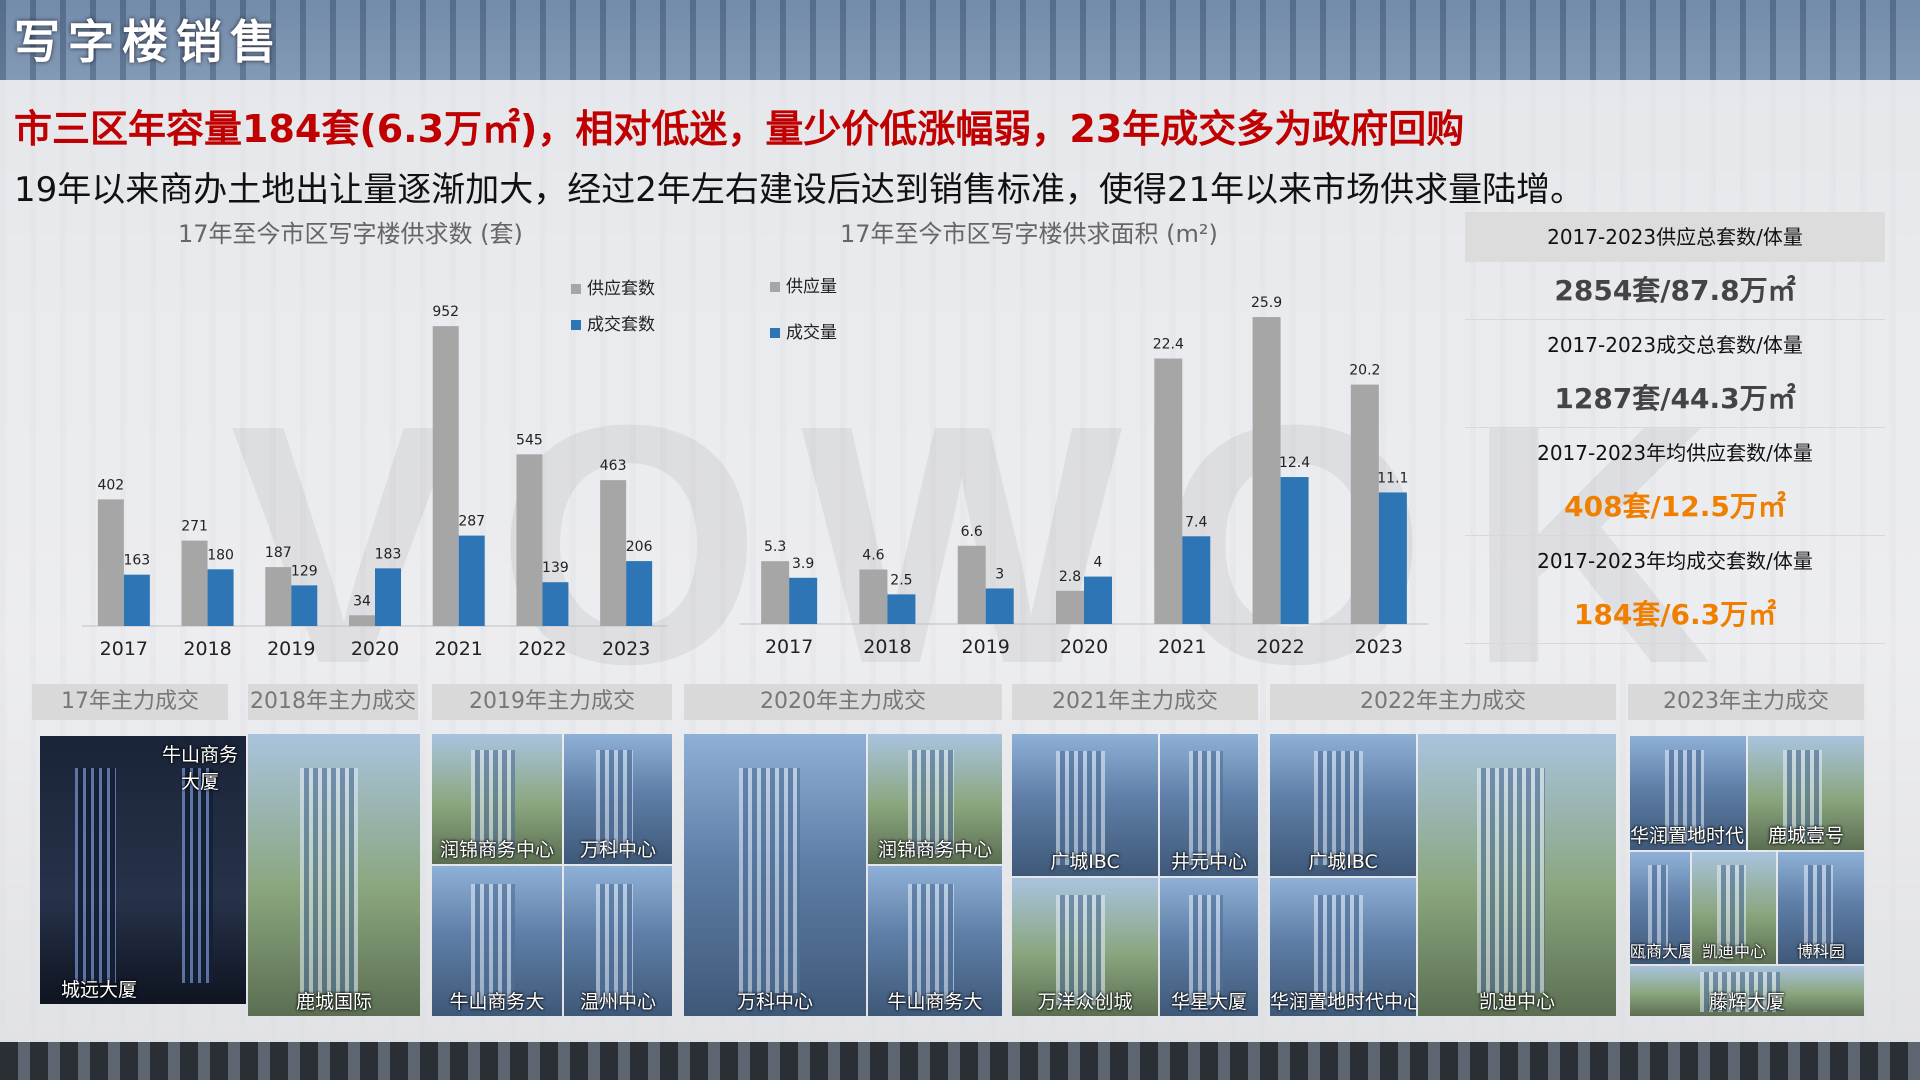  I want to click on chart2-title: 17年至今市区写字楼供求面积 (m²), so click(1029, 234).